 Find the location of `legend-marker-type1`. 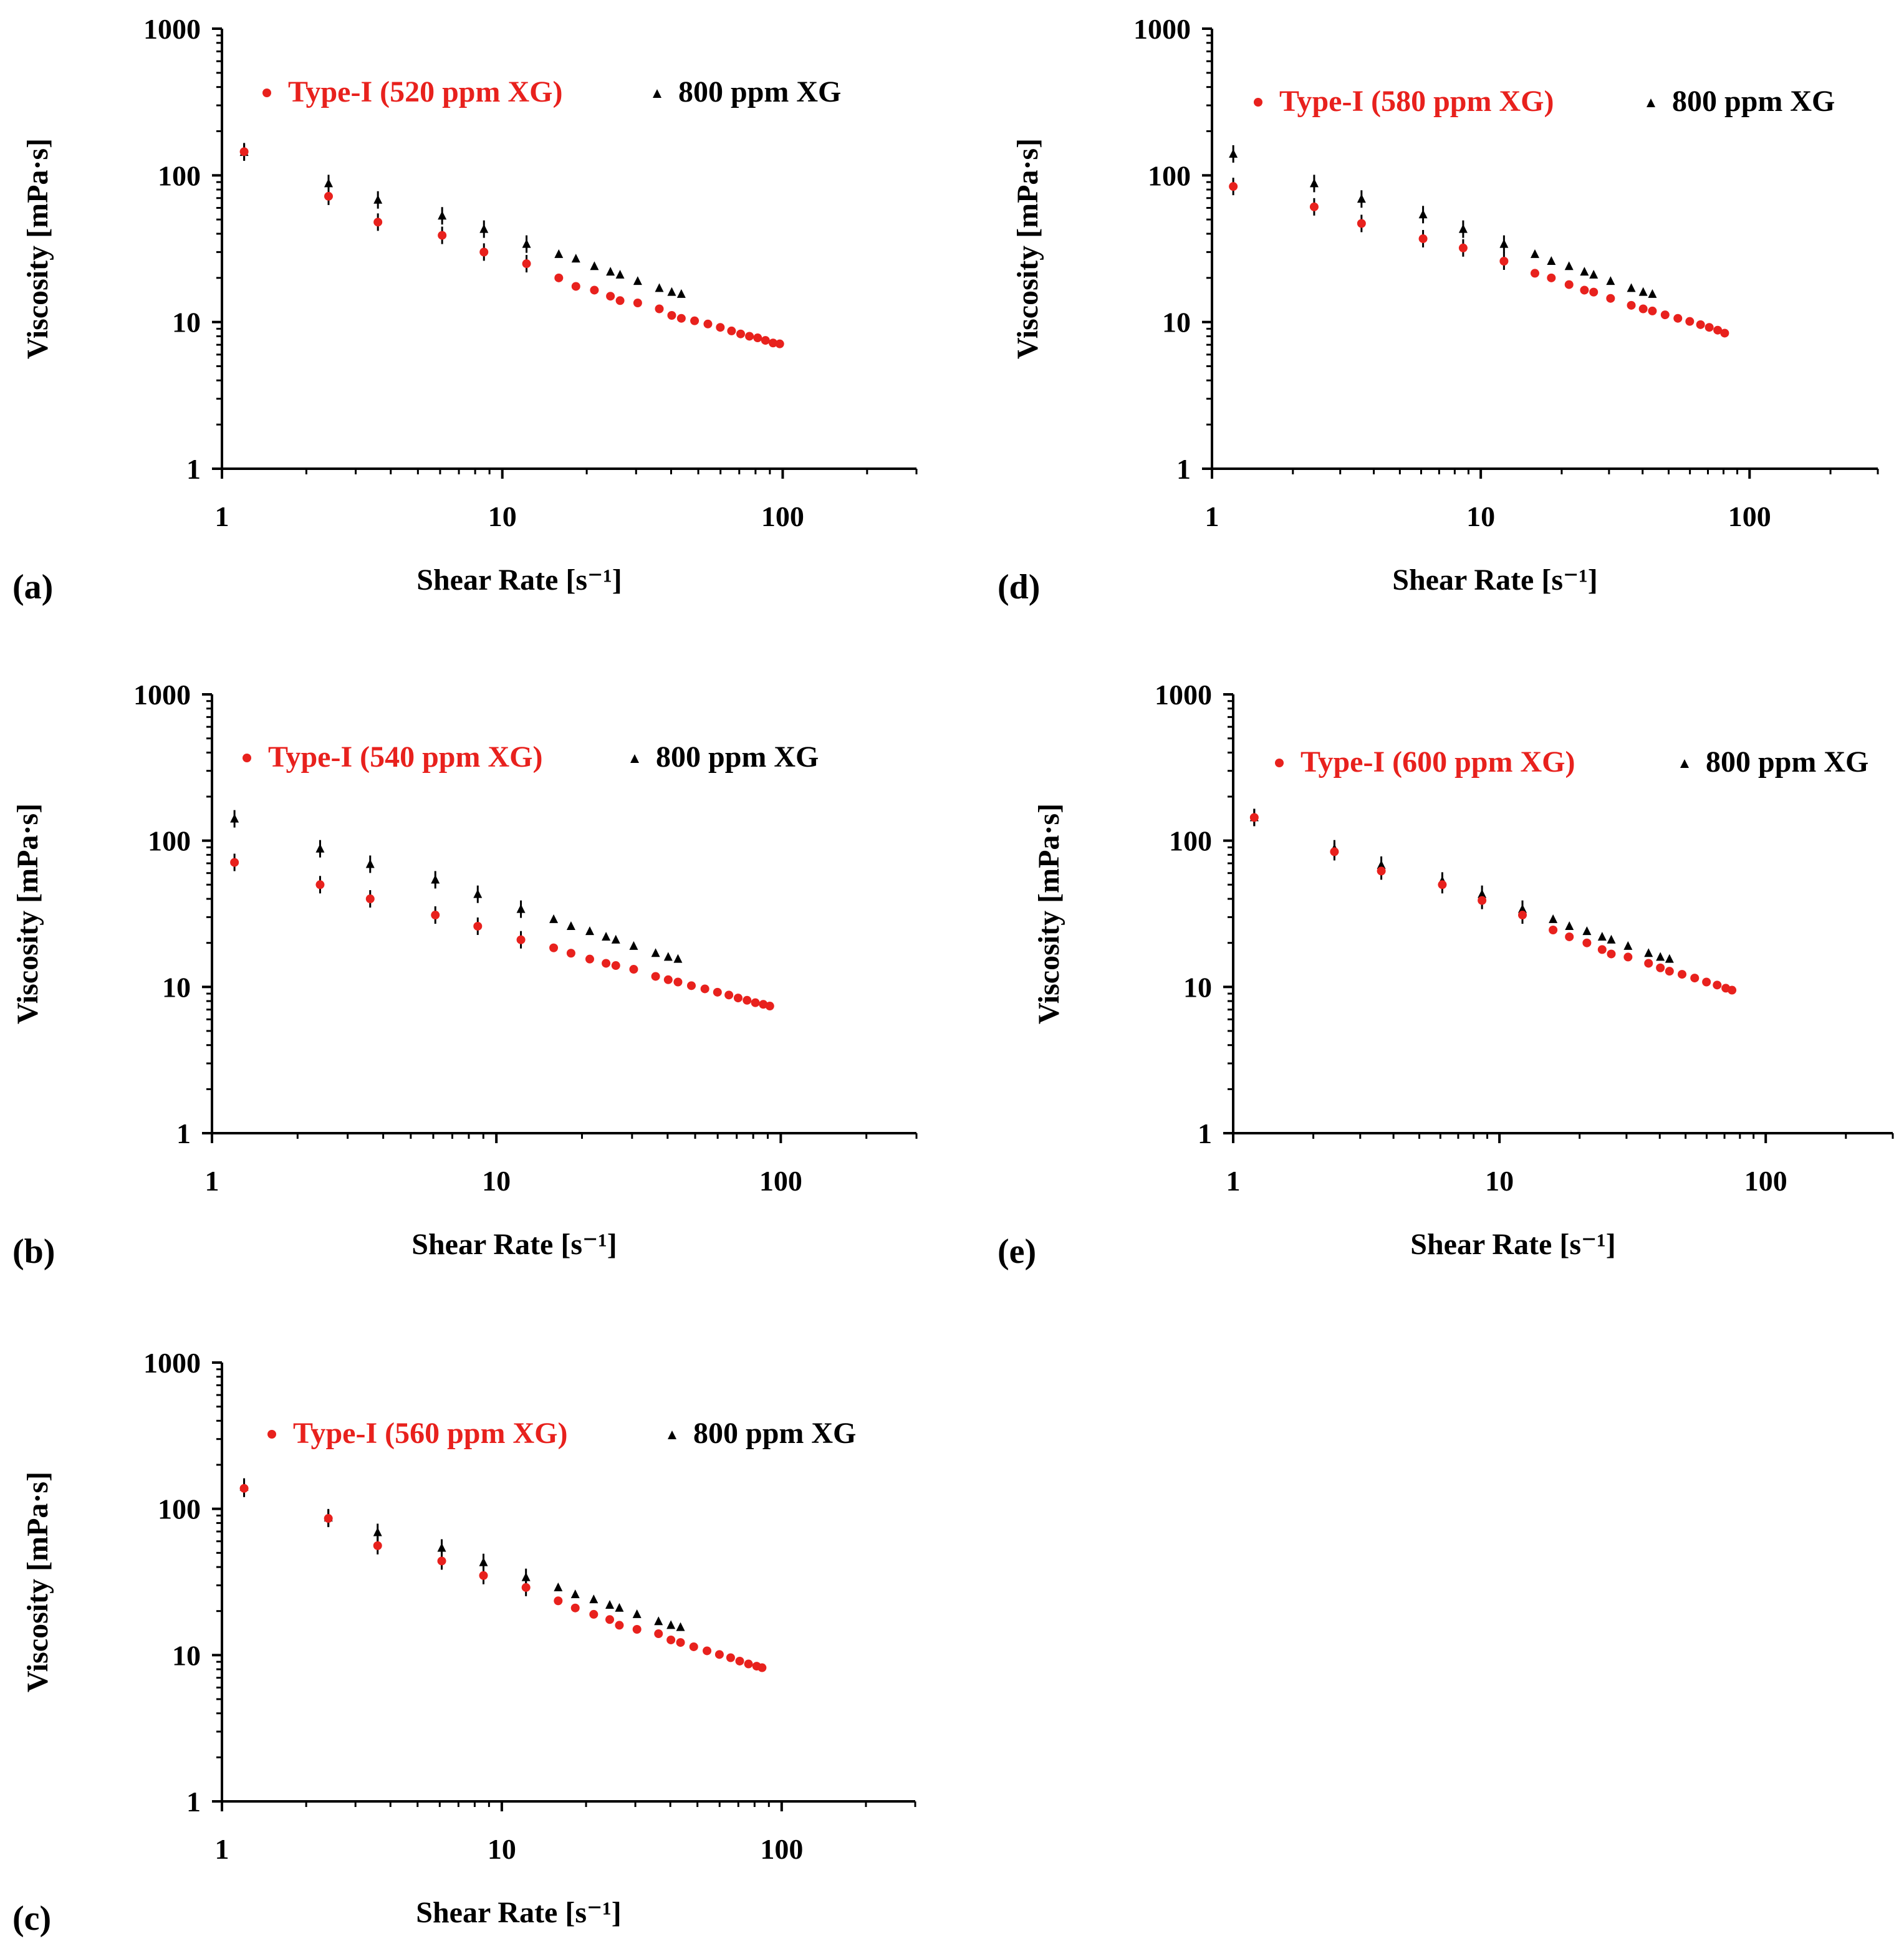

legend-marker-type1 is located at coordinates (1280, 763).